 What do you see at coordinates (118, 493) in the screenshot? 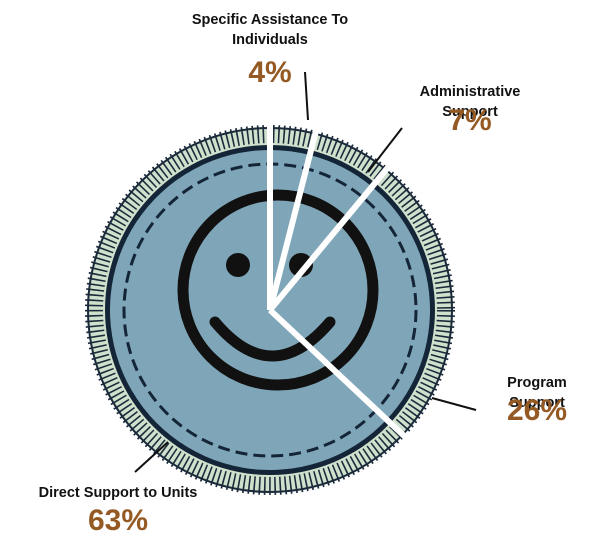
I see `slice-label: Direct Support to Units` at bounding box center [118, 493].